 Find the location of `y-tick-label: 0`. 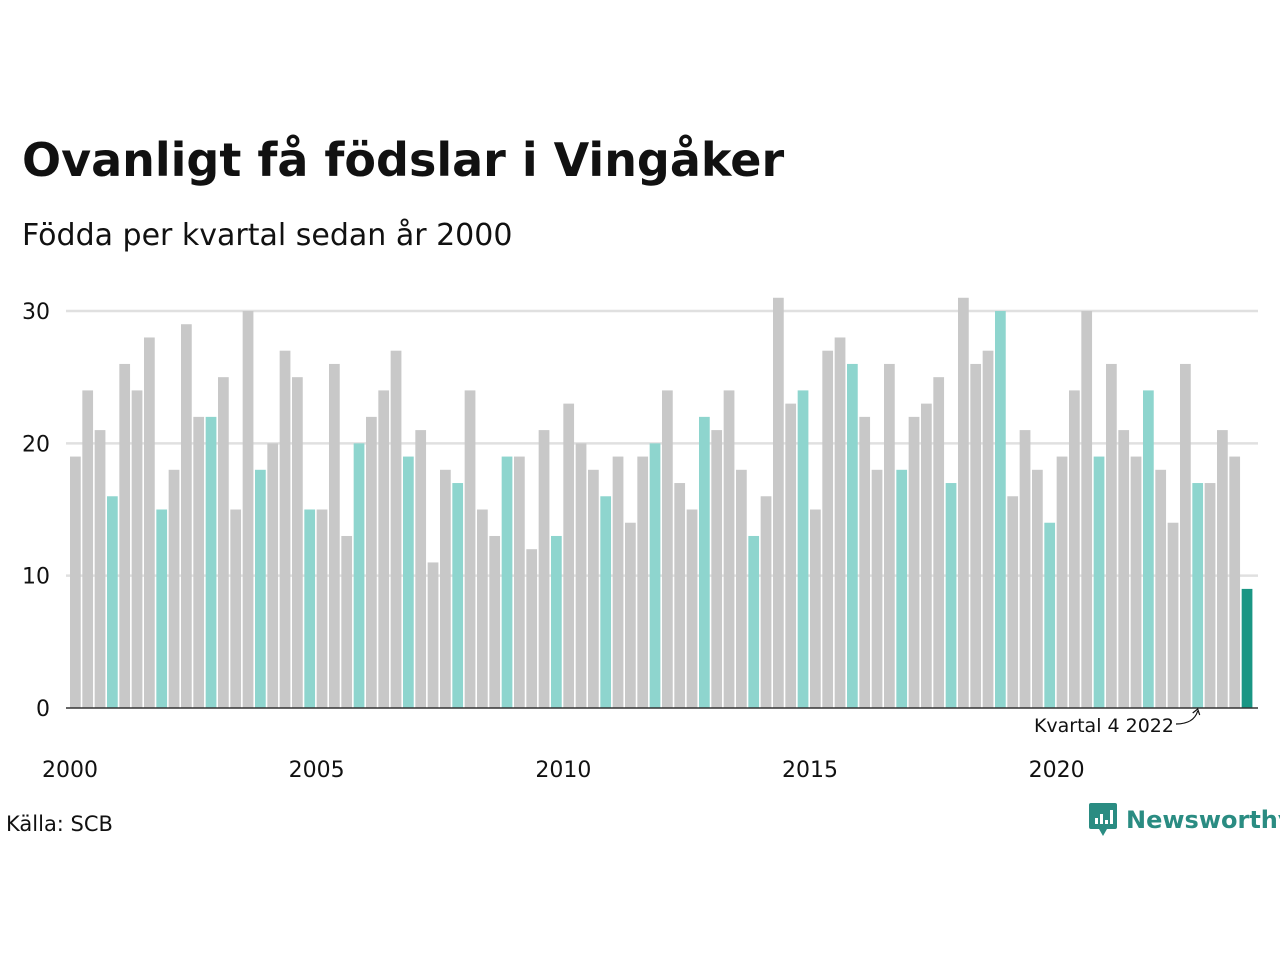

y-tick-label: 0 is located at coordinates (43, 709).